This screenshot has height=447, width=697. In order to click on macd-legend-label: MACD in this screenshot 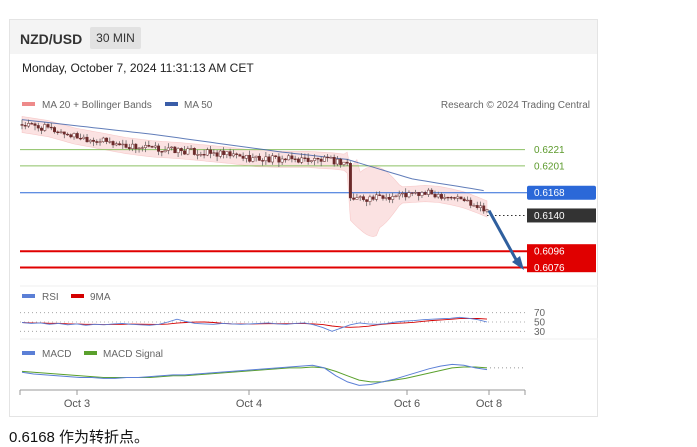, I will do `click(56, 354)`.